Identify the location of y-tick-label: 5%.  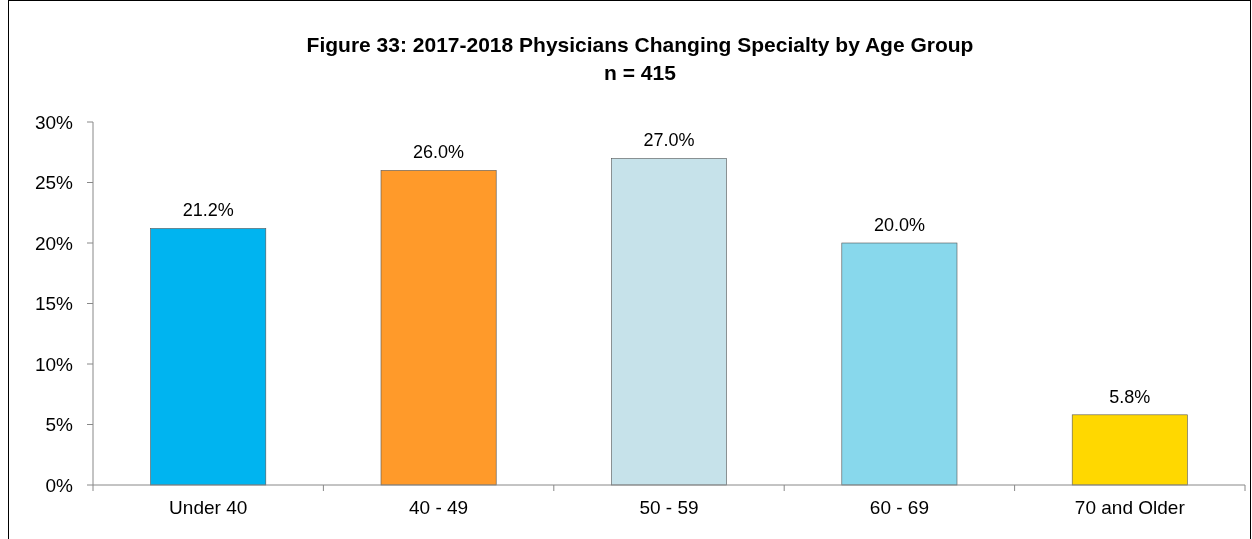
(59, 425).